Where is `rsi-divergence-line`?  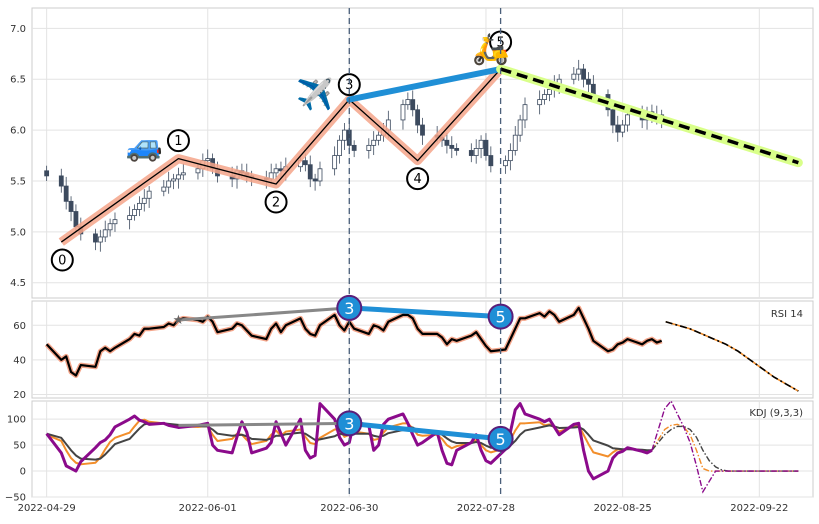 rsi-divergence-line is located at coordinates (425, 312).